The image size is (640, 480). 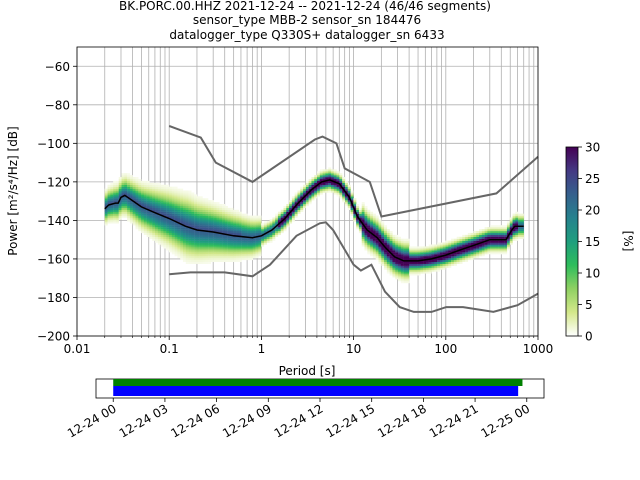 I want to click on x-tick-label: 0.1, so click(x=169, y=349).